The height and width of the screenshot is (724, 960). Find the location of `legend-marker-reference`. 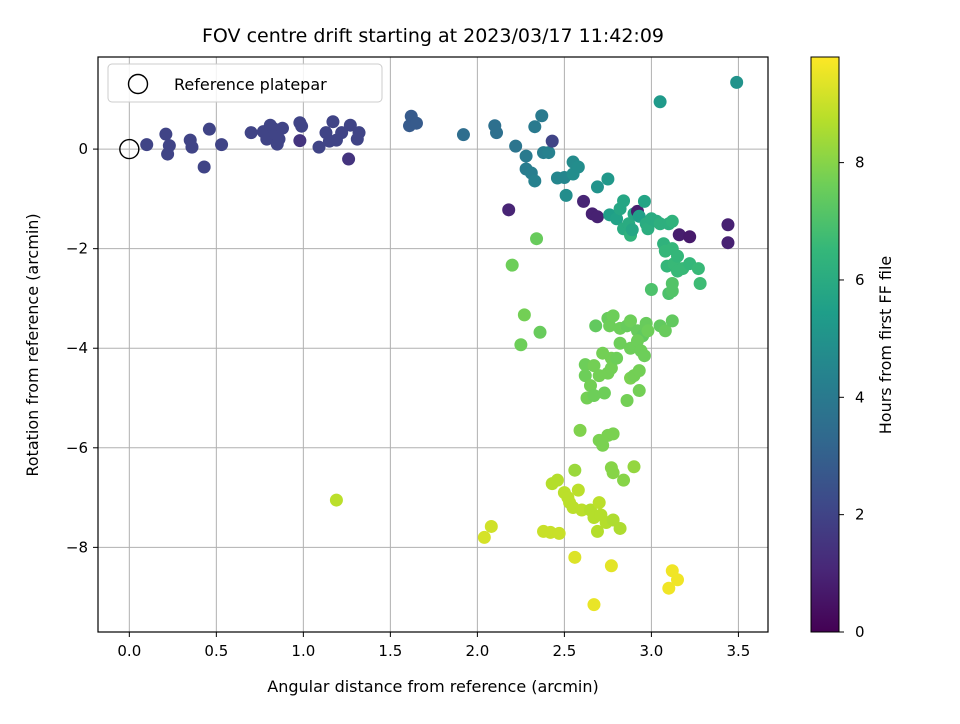

legend-marker-reference is located at coordinates (138, 84).